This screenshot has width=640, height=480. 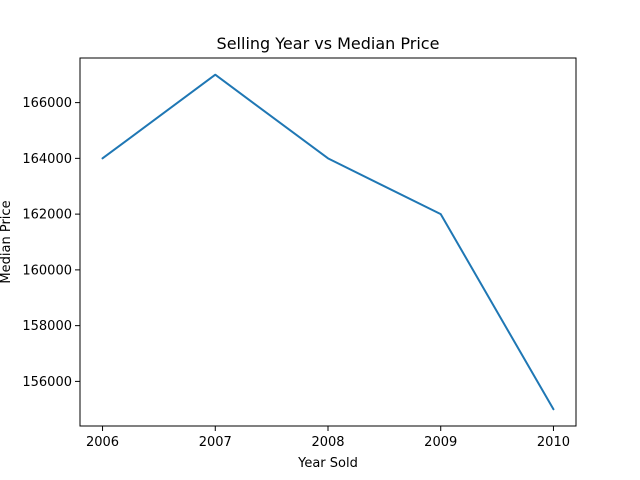 What do you see at coordinates (47, 103) in the screenshot?
I see `y-tick-label: 166000` at bounding box center [47, 103].